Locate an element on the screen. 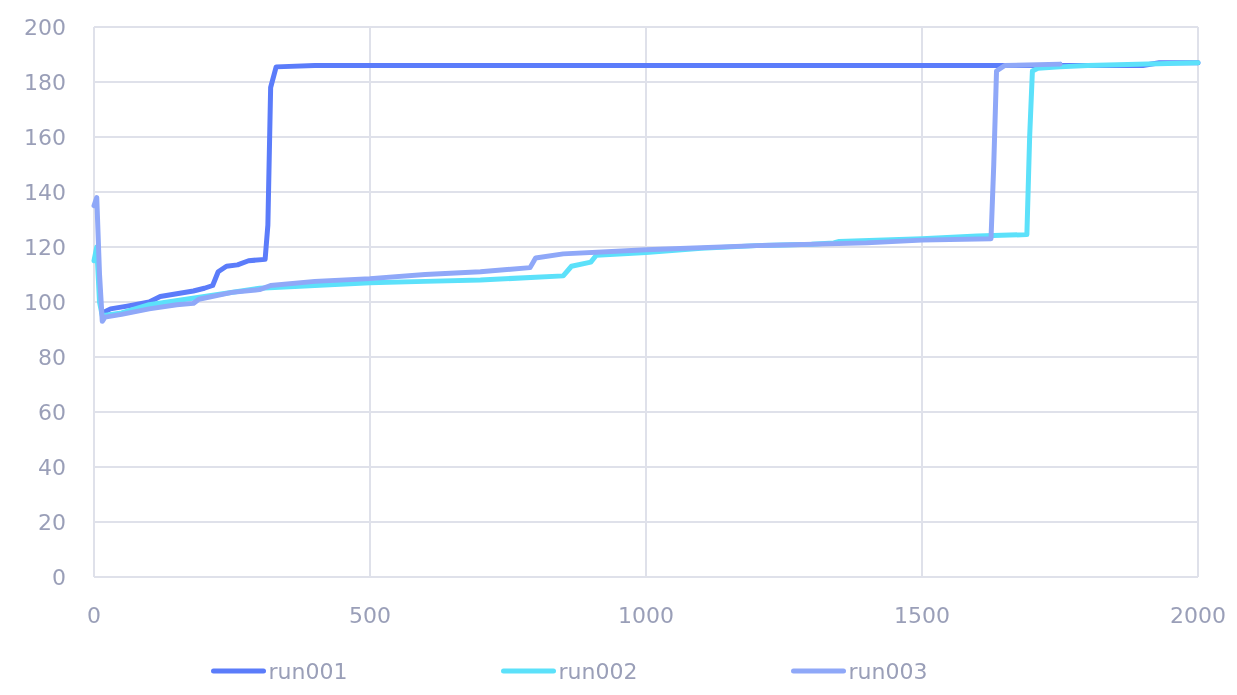 This screenshot has height=695, width=1237. y-tick-label: 180 is located at coordinates (45, 82).